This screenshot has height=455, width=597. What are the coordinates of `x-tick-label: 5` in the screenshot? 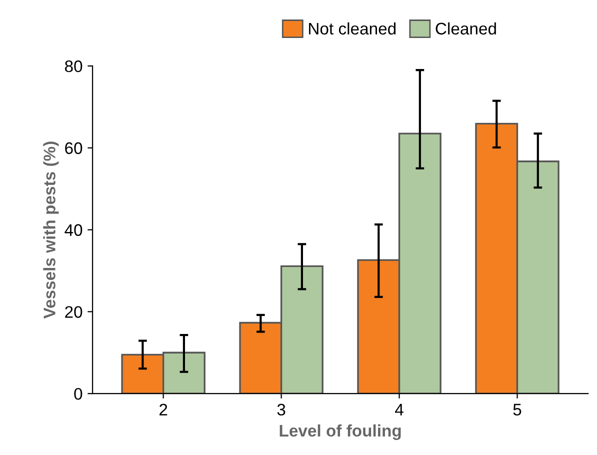 It's located at (517, 410).